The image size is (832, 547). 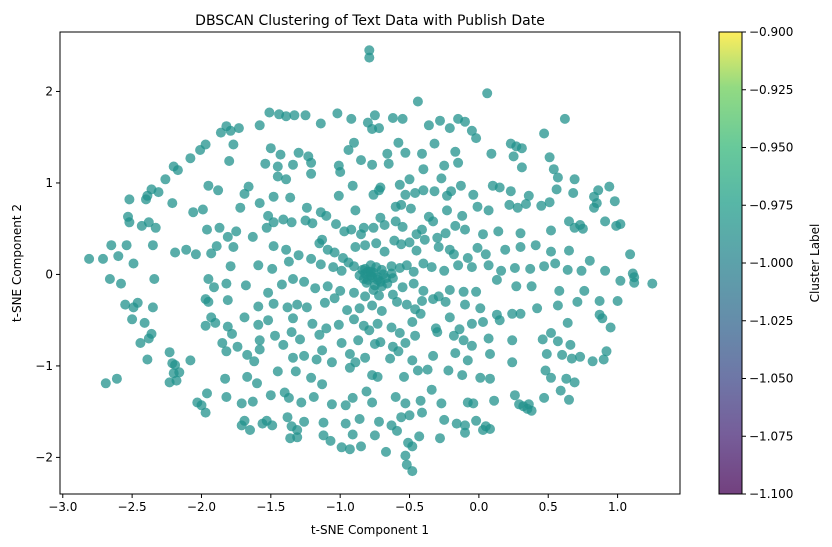 What do you see at coordinates (548, 507) in the screenshot?
I see `x-tick-label: 0.5` at bounding box center [548, 507].